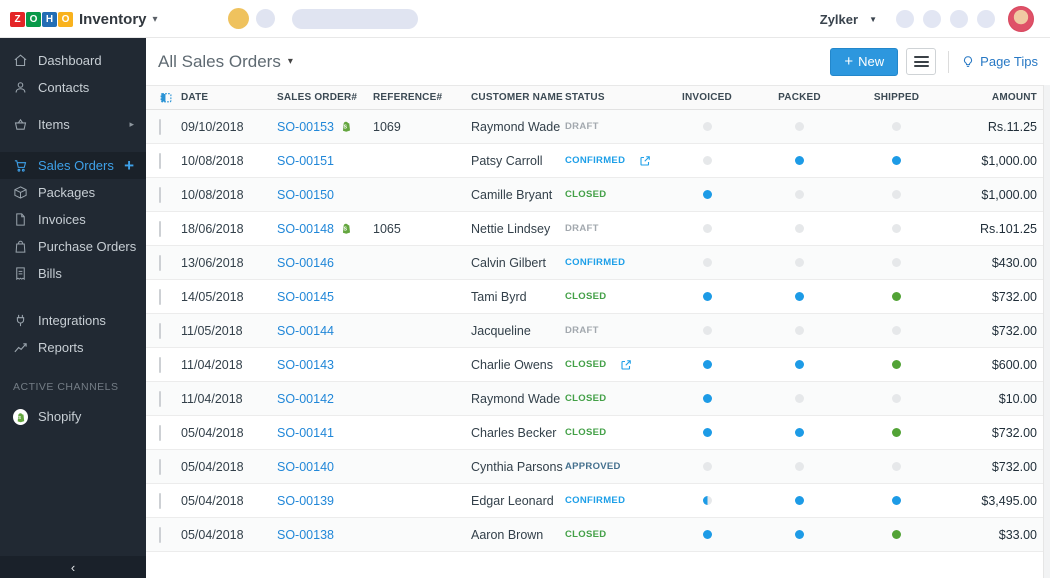 This screenshot has width=1050, height=578. Describe the element at coordinates (305, 466) in the screenshot. I see `sales-order-link: SO-00140` at that location.